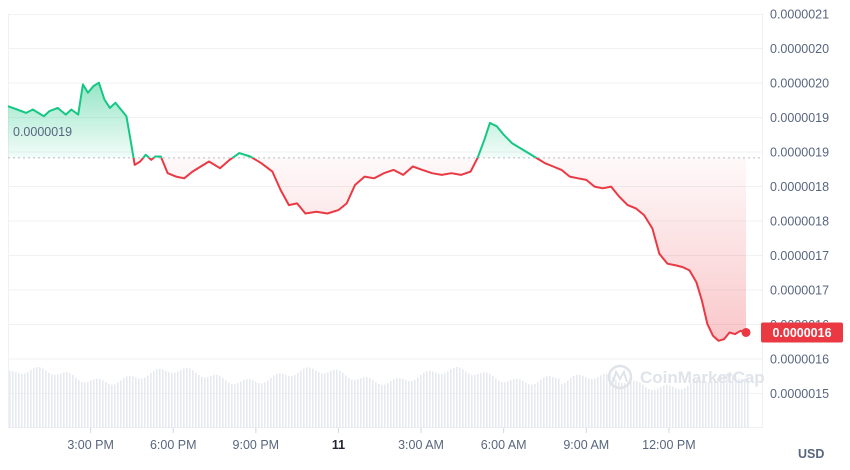 The width and height of the screenshot is (850, 470). Describe the element at coordinates (799, 84) in the screenshot. I see `y-tick-label: 0.0000020` at that location.